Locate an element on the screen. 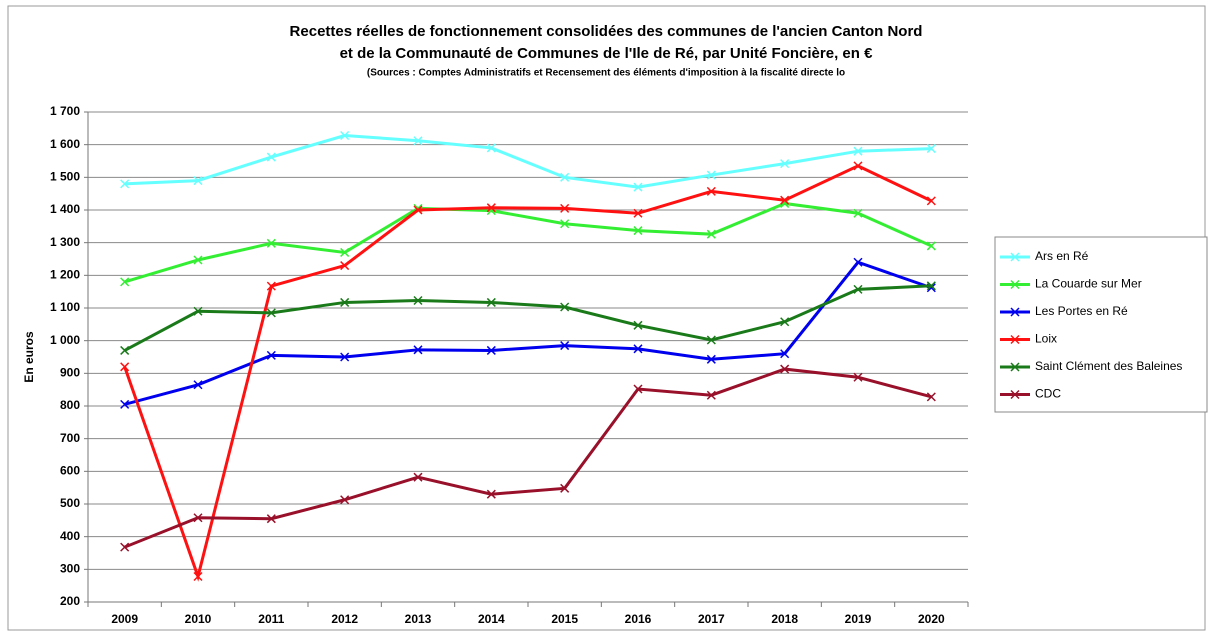  y-axis-label: En euros is located at coordinates (29, 357).